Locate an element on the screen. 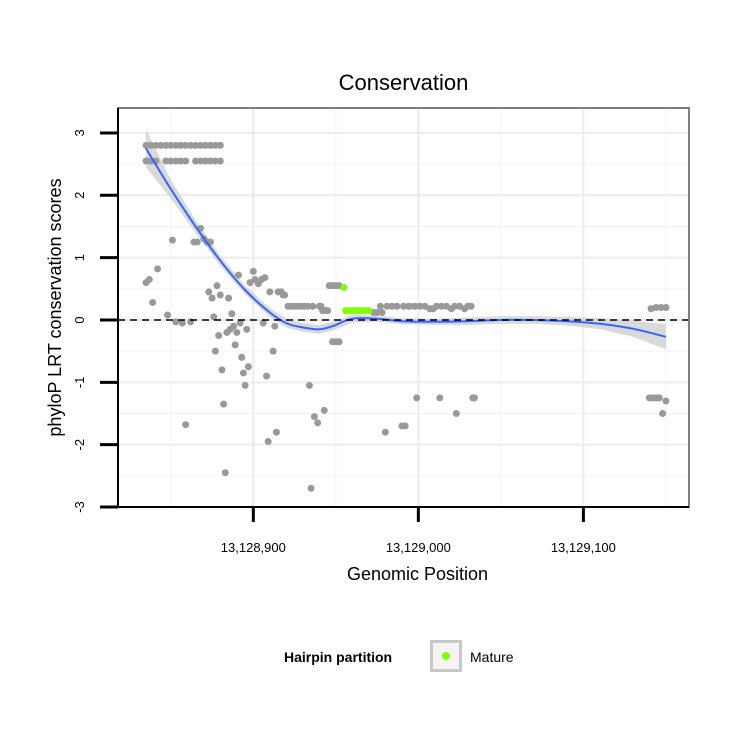 The image size is (750, 750). legend-key-mature is located at coordinates (446, 656).